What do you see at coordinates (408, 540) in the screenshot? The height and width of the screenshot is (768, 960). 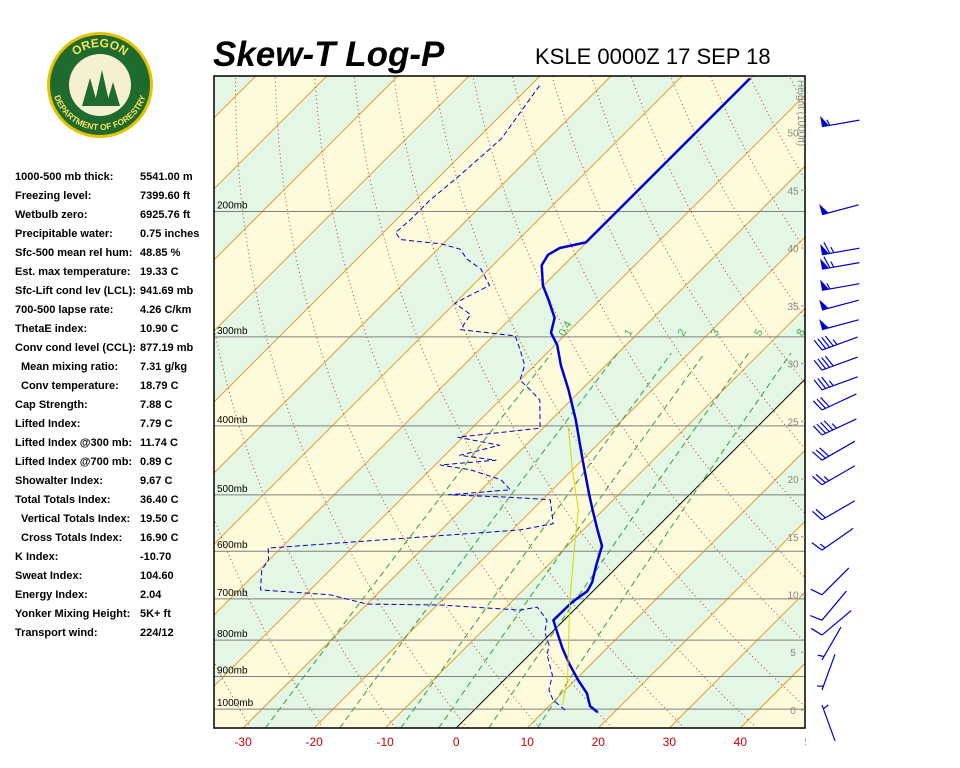 I see `mixing-ratio-line` at bounding box center [408, 540].